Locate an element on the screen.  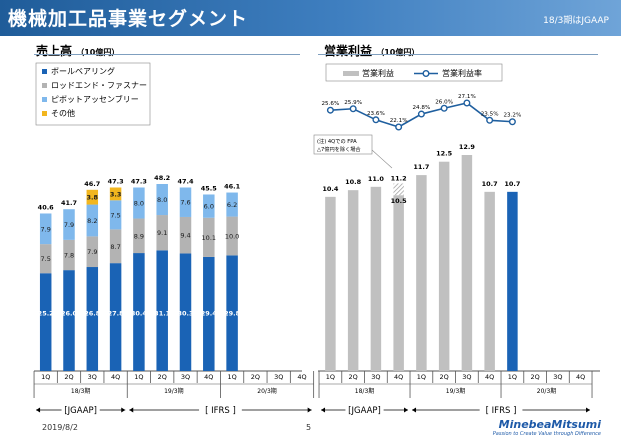
sales-data-label: 26.8 is located at coordinates (92, 314).